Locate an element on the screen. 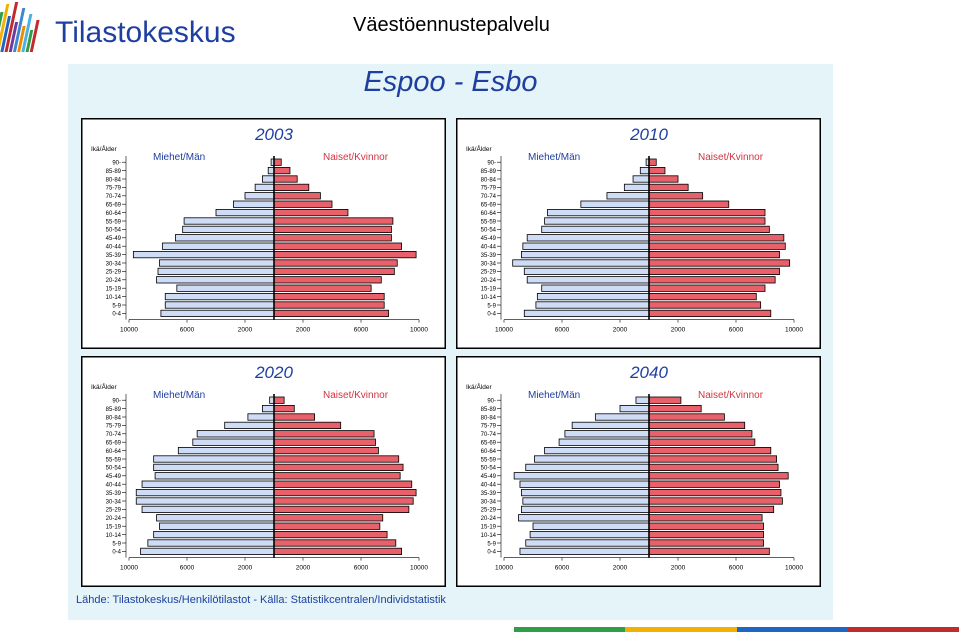 The image size is (959, 635). age-tick-label: 45-49 is located at coordinates (489, 477).